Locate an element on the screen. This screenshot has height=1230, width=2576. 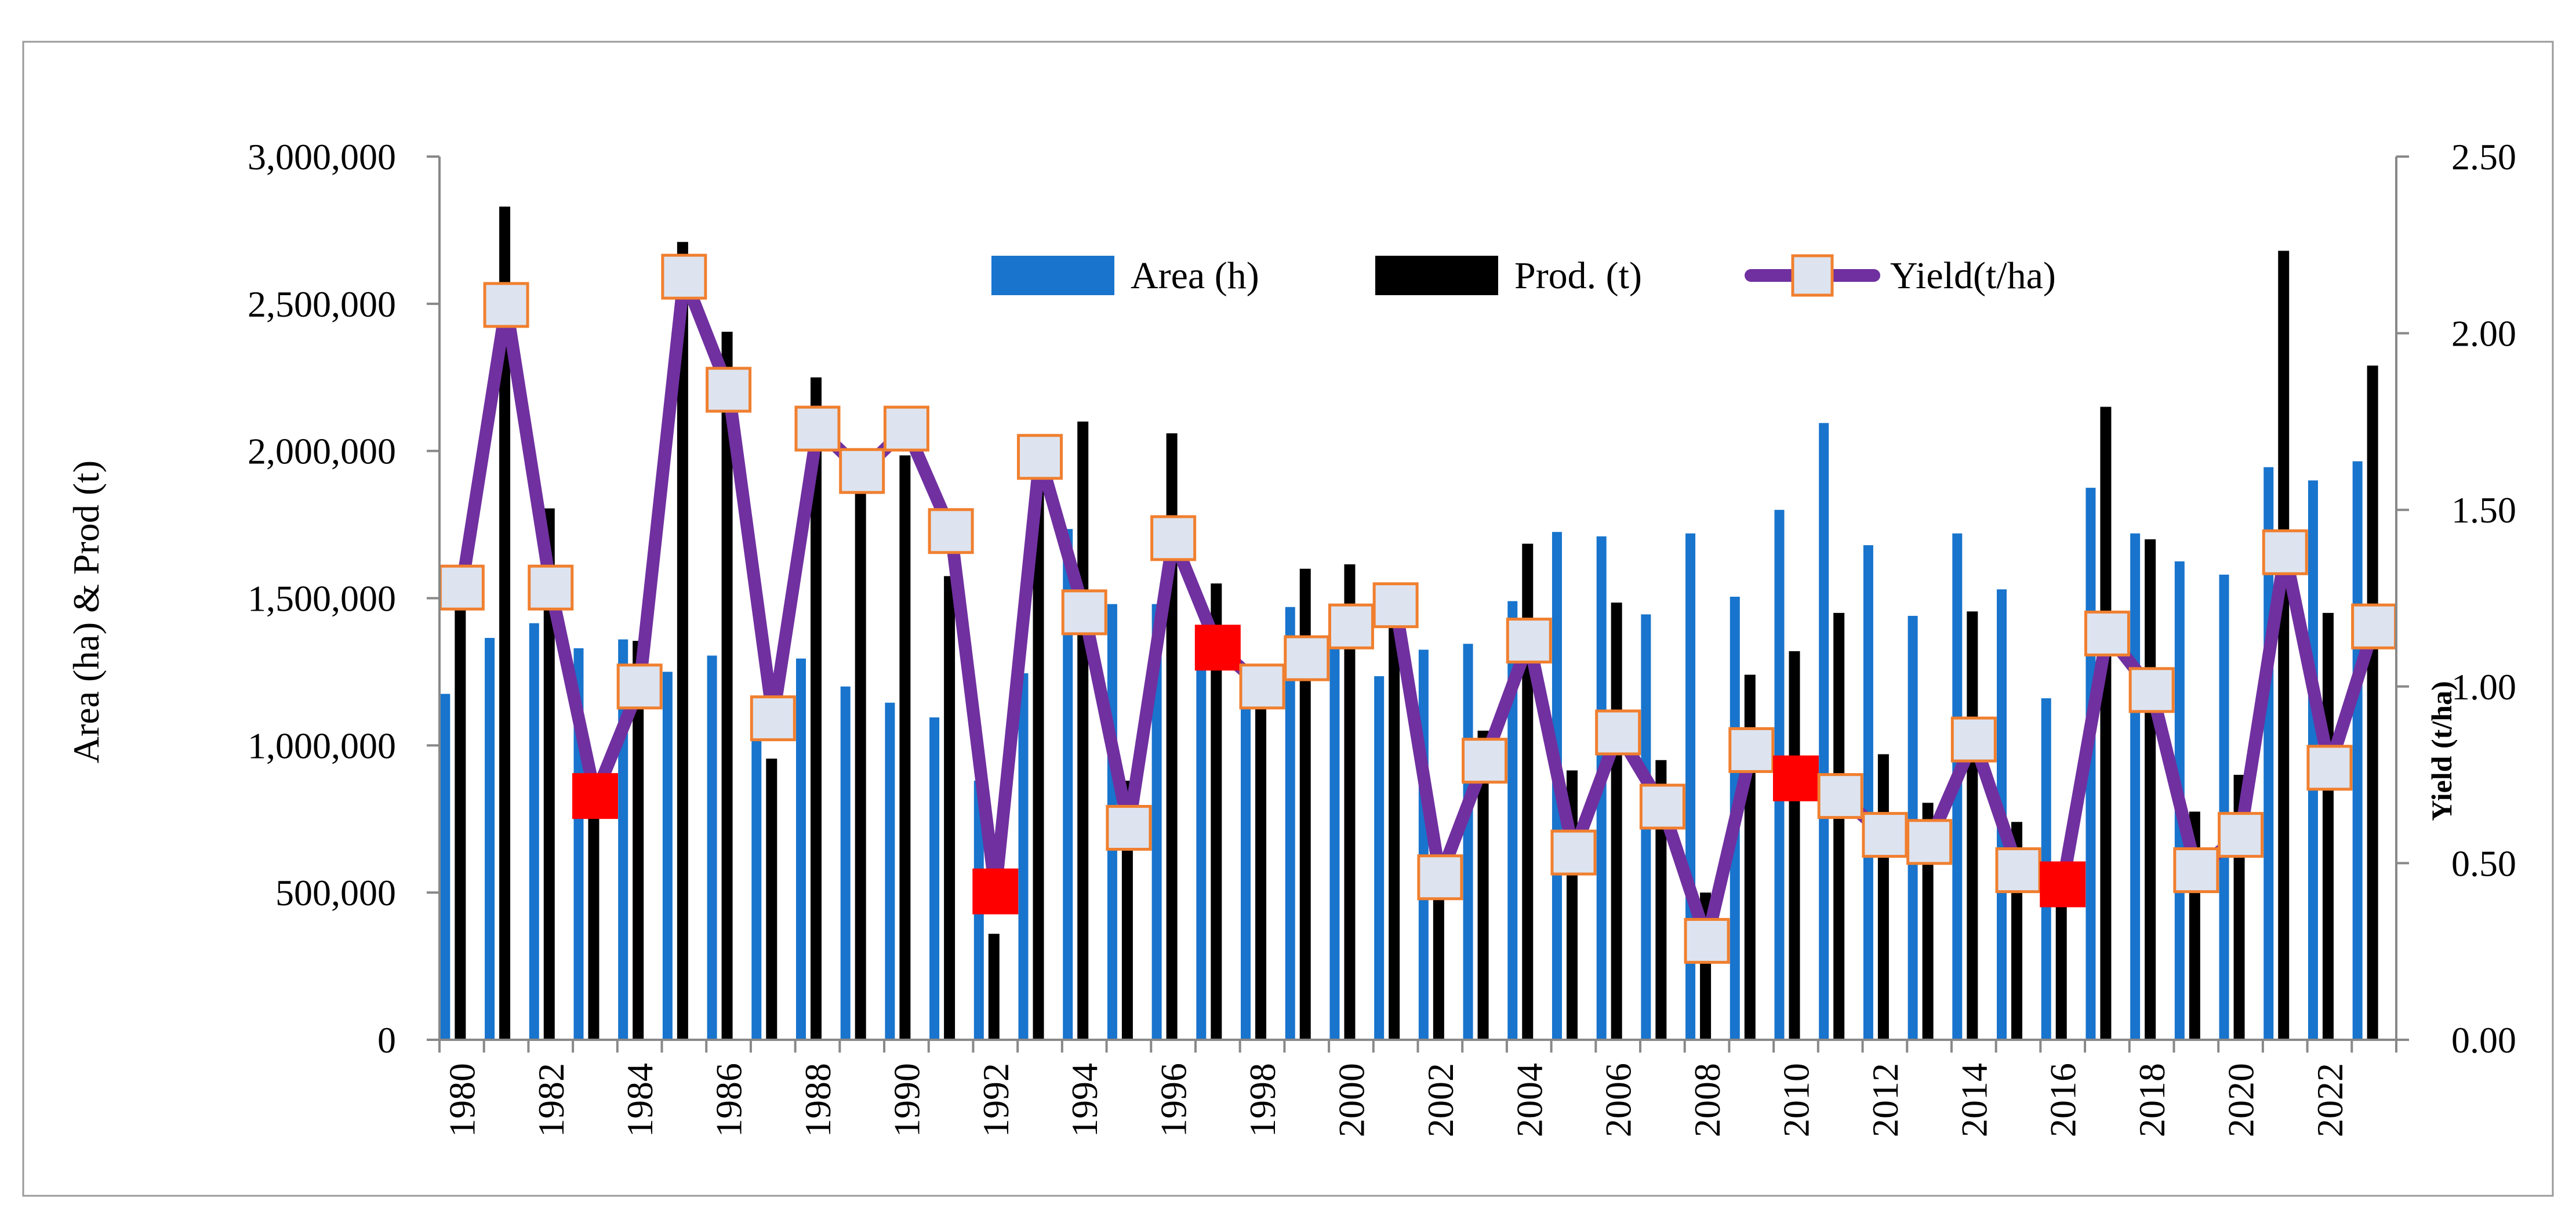
x-tick-label: 2014 is located at coordinates (1973, 1100).